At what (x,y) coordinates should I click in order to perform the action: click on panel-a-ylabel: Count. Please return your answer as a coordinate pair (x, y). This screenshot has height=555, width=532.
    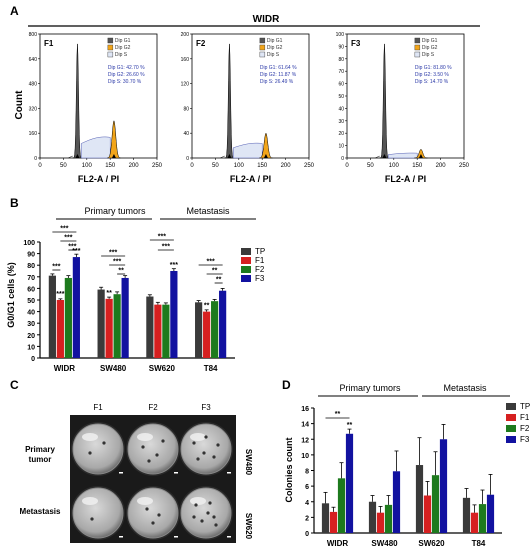
    Looking at the image, I should click on (19, 105).